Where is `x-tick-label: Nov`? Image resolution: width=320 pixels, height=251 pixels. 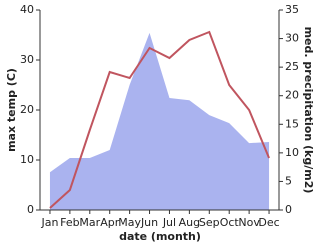
x-tick-label: Nov is located at coordinates (249, 222).